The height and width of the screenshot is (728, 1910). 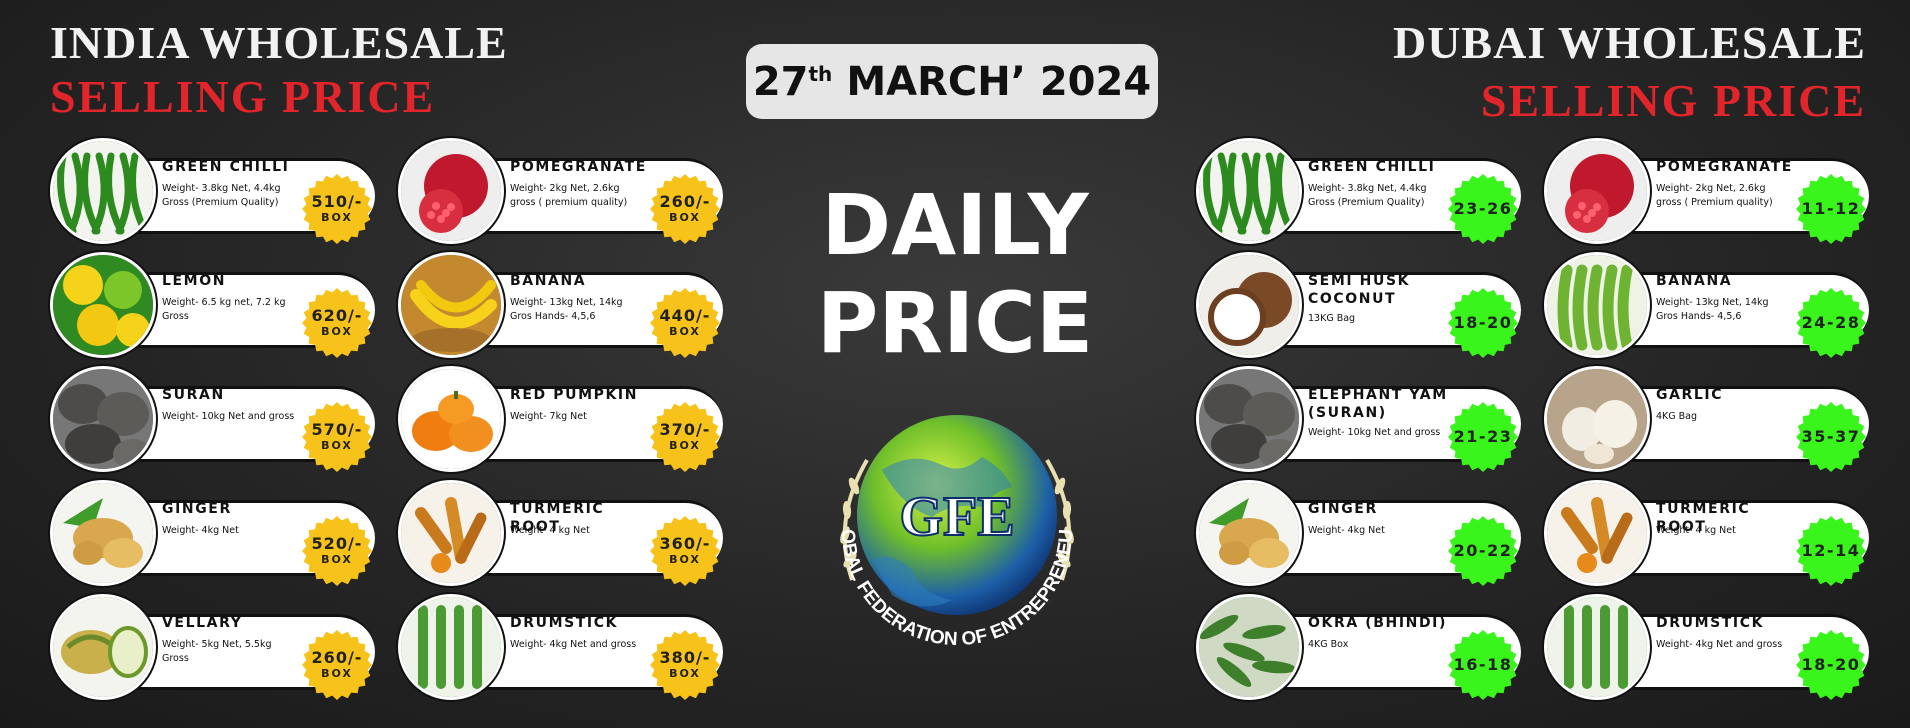 I want to click on item-price: 520/-, so click(x=337, y=543).